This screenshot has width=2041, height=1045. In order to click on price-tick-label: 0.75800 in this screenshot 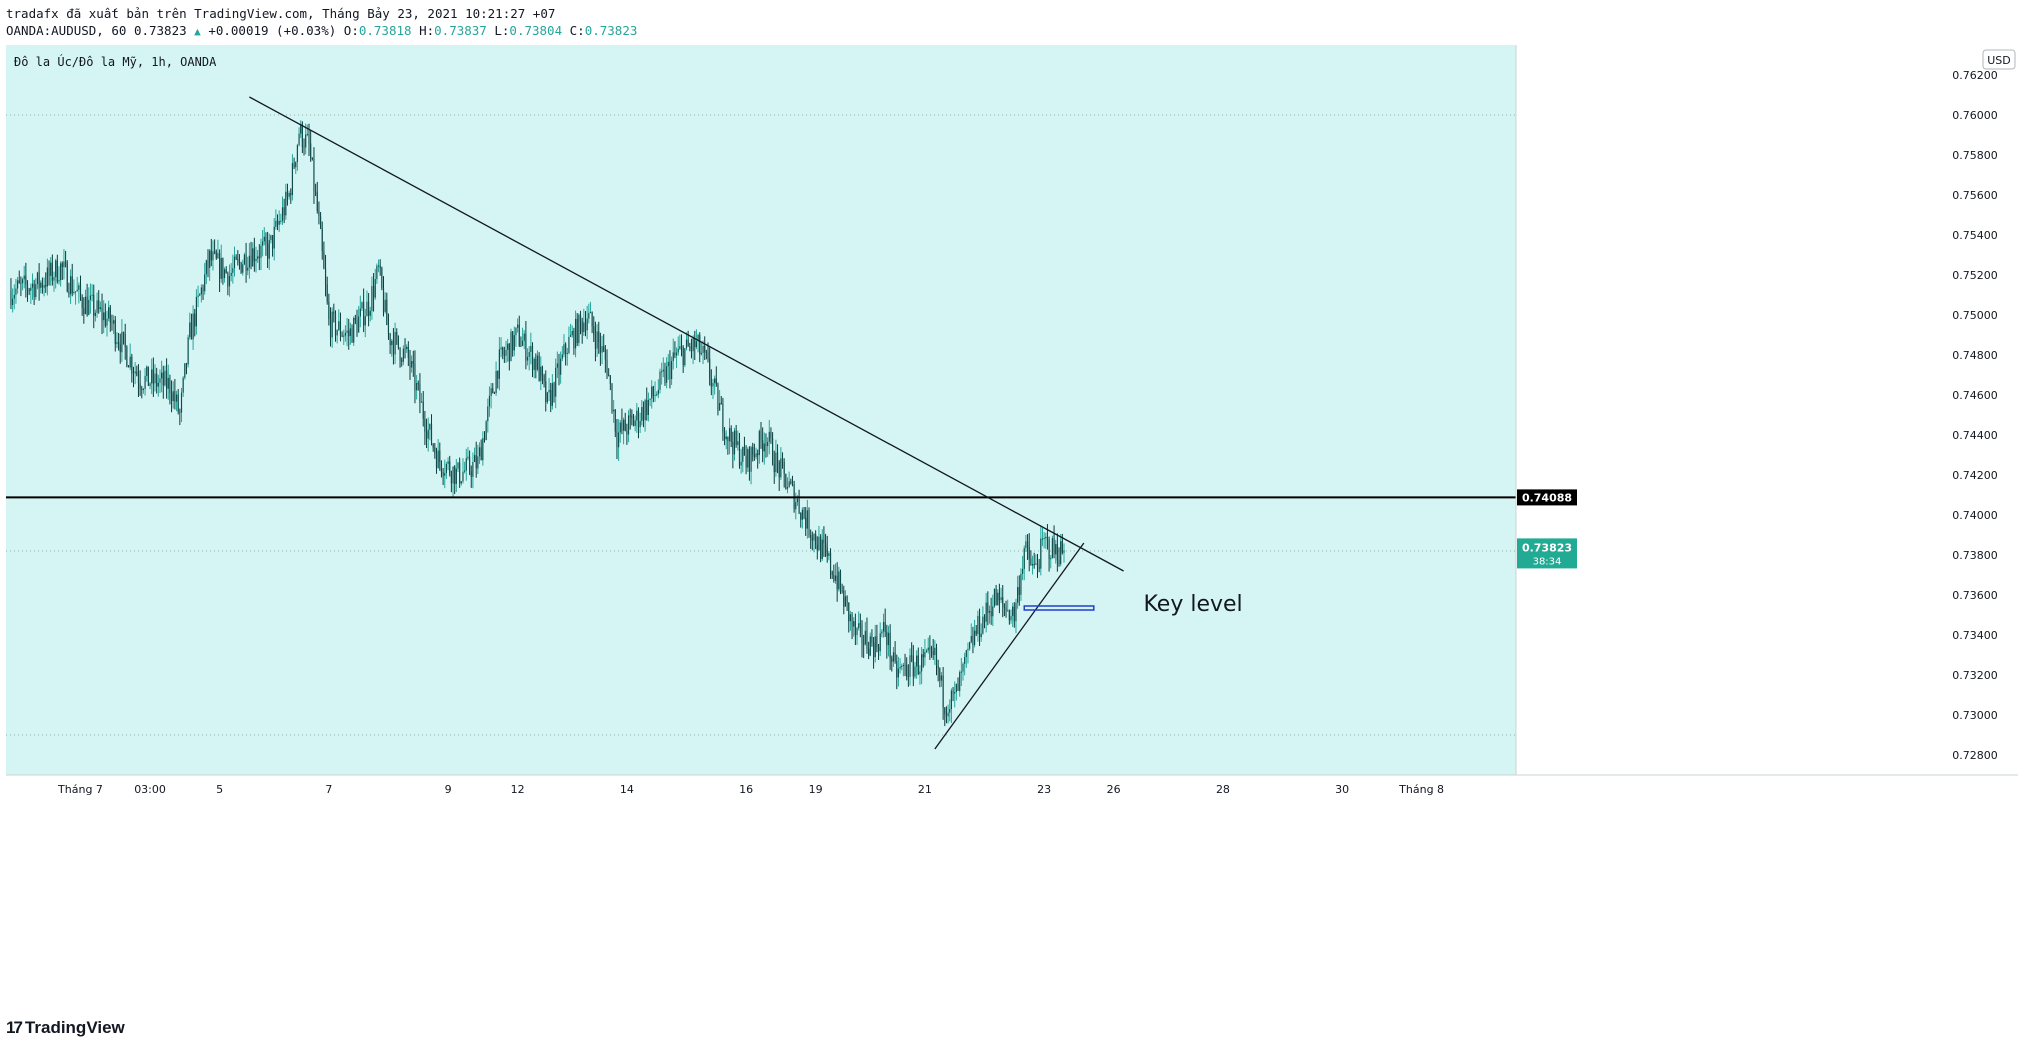, I will do `click(1975, 155)`.